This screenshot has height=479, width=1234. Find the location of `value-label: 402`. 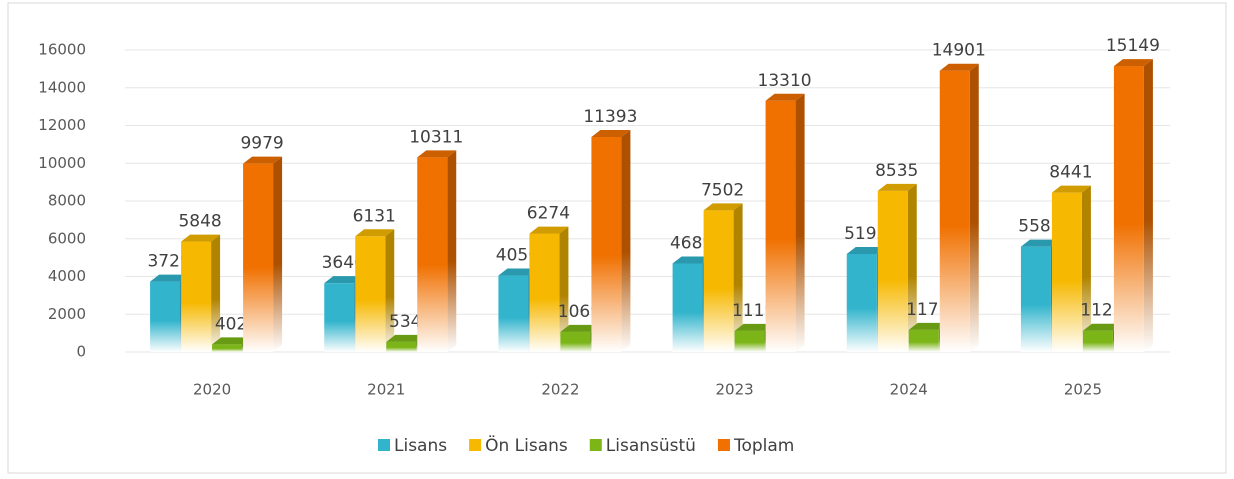

value-label: 402 is located at coordinates (231, 324).